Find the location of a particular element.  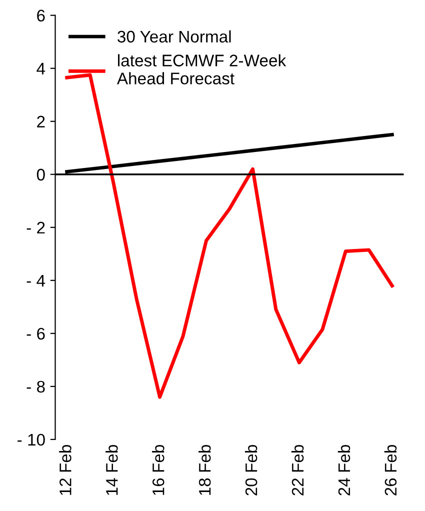

y-tick-label: - 10 is located at coordinates (31, 440).